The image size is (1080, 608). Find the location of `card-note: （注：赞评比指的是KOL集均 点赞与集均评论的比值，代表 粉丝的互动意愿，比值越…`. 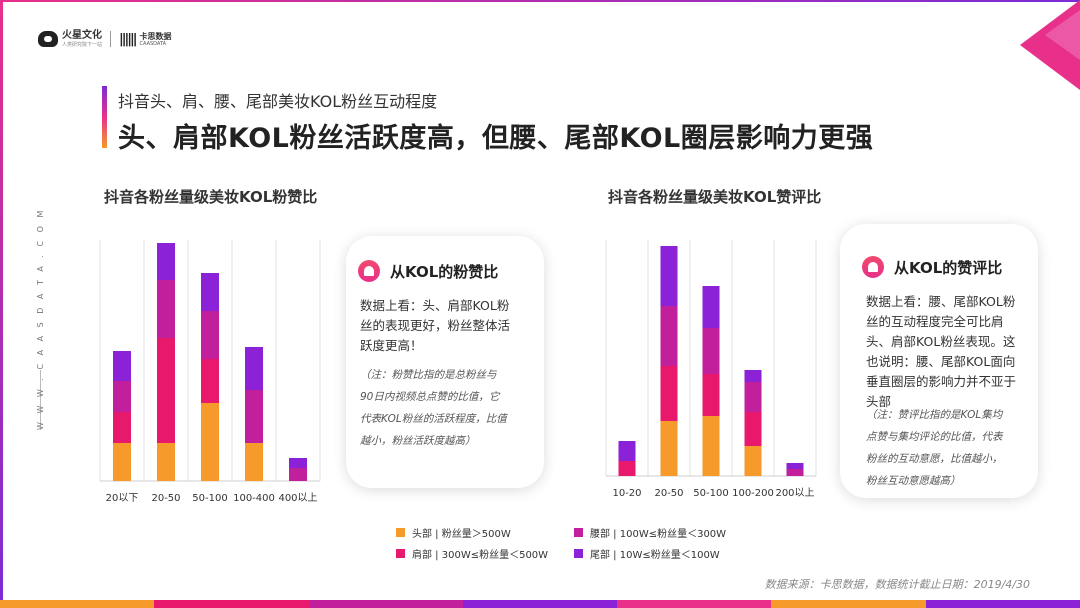

card-note: （注：赞评比指的是KOL集均 点赞与集均评论的比值，代表 粉丝的互动意愿，比值越… is located at coordinates (951, 448).